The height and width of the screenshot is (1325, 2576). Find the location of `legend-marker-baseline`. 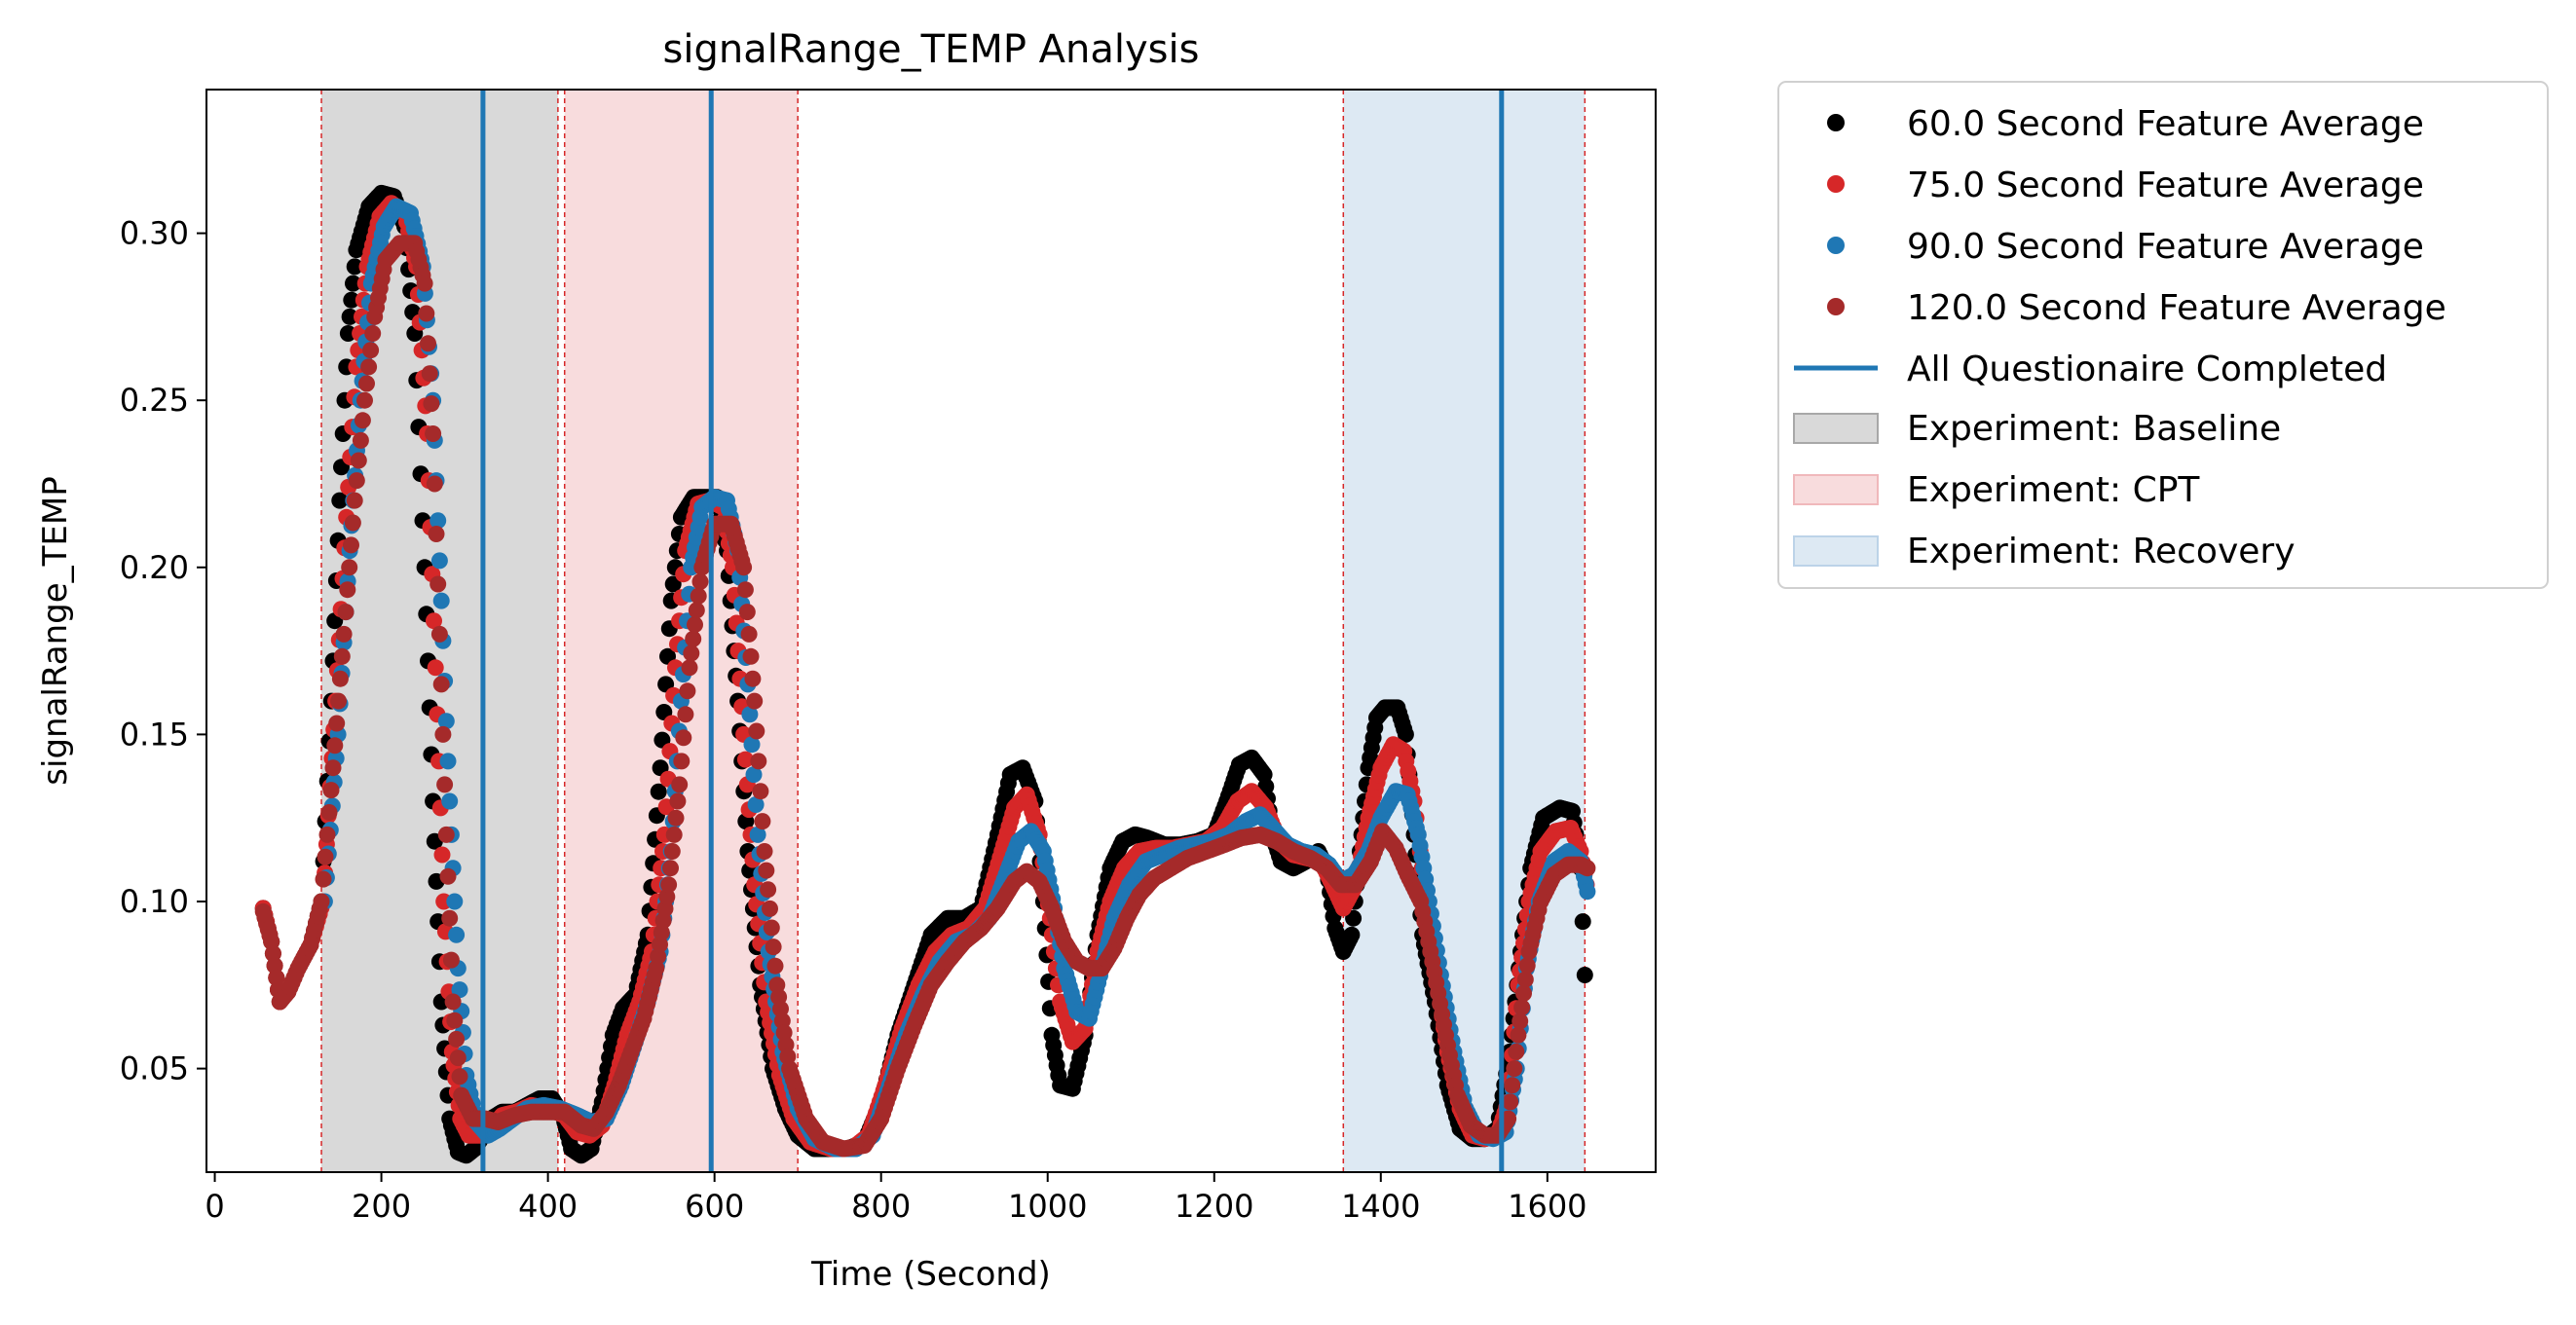

legend-marker-baseline is located at coordinates (1836, 429).